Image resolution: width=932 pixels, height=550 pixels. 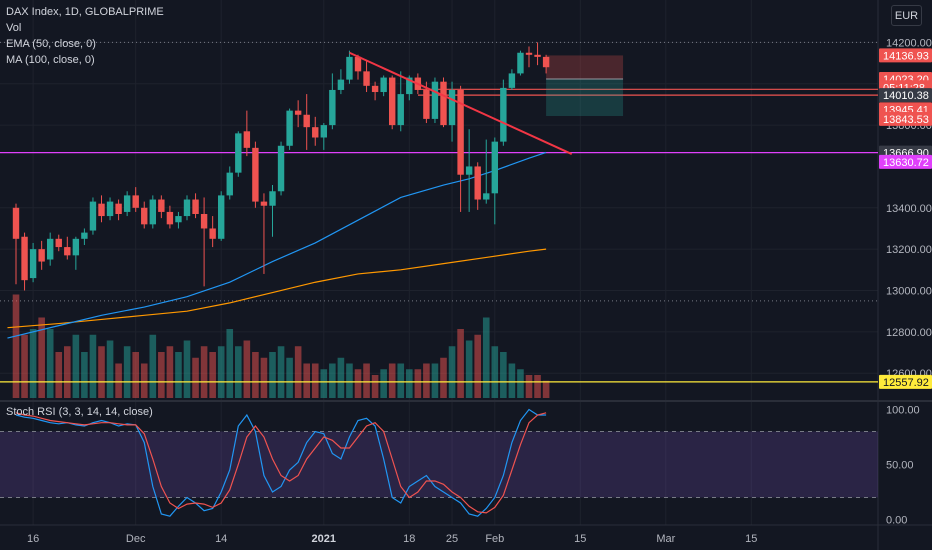 I want to click on stoch-tick-label: 50.00, so click(x=900, y=466).